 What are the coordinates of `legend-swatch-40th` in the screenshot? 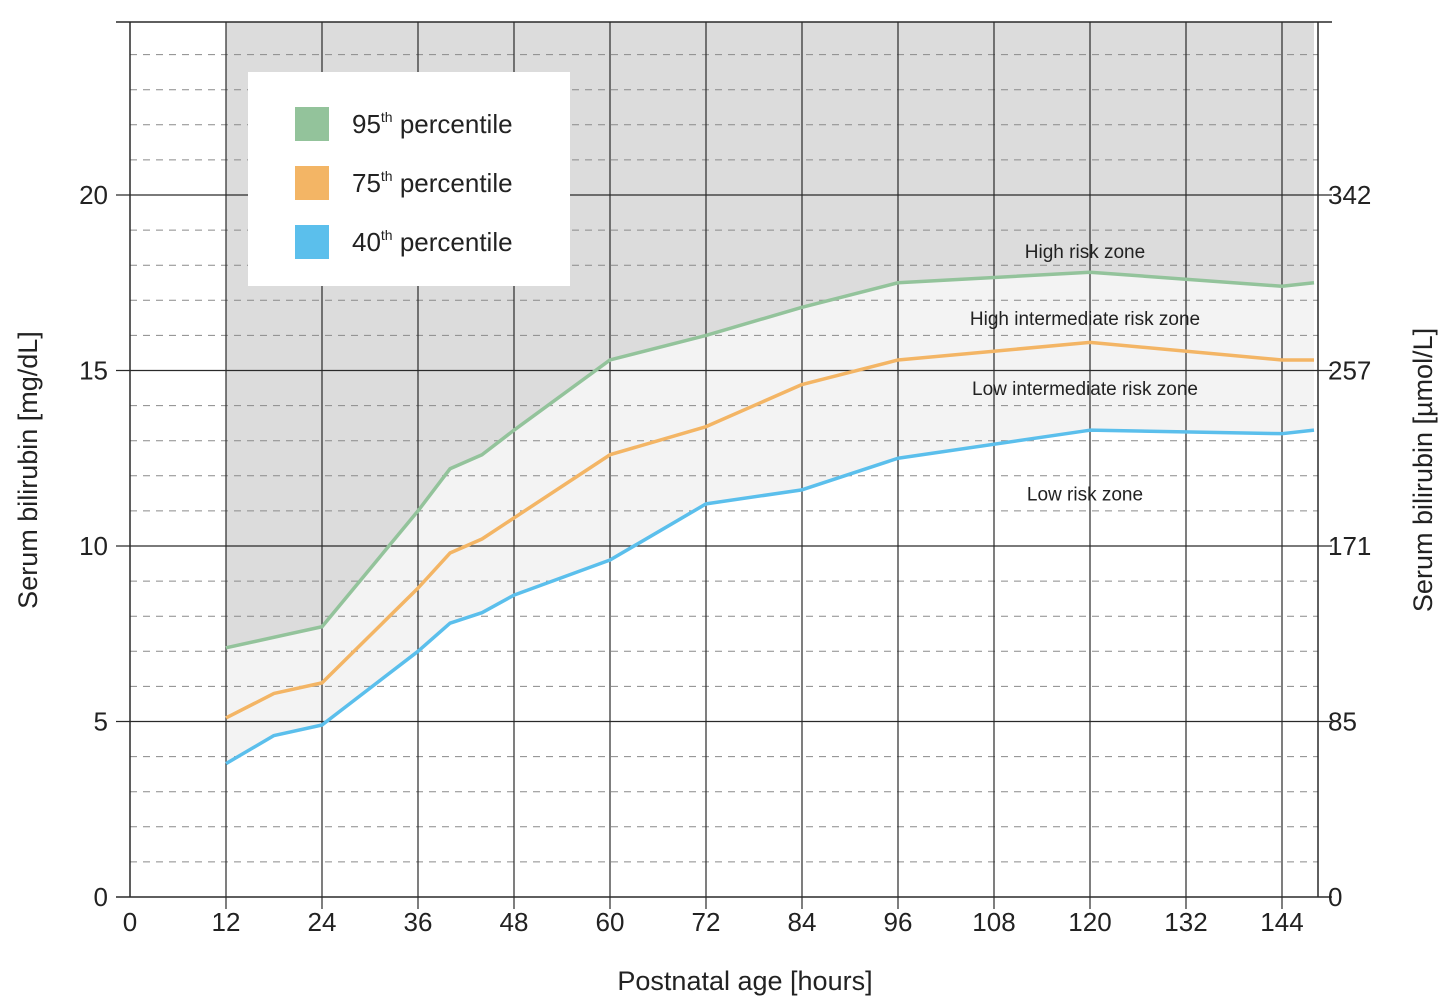 It's located at (312, 242).